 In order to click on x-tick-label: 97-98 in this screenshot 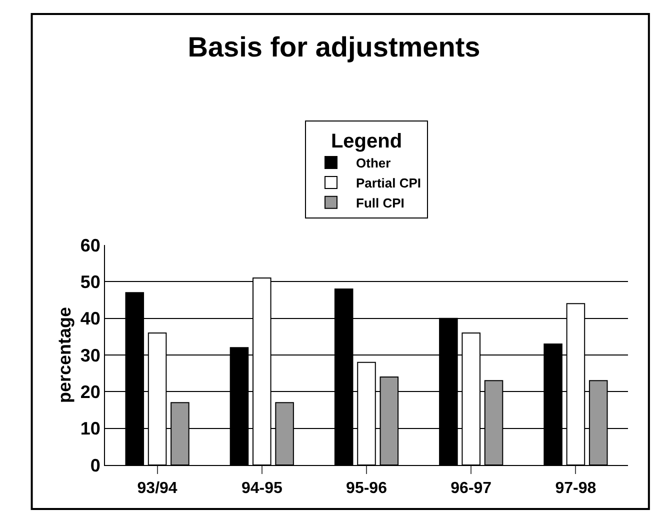, I will do `click(575, 489)`.